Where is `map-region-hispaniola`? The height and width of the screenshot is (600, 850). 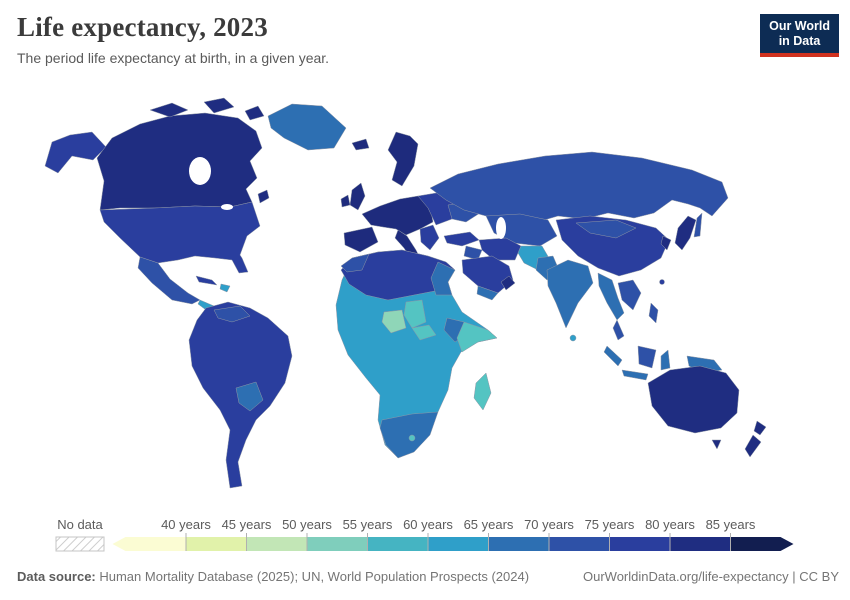 map-region-hispaniola is located at coordinates (225, 288).